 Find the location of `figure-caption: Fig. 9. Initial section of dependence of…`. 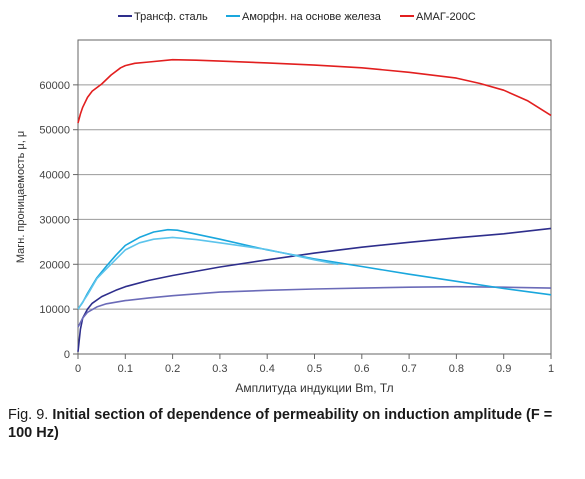

figure-caption: Fig. 9. Initial section of dependence of… is located at coordinates (288, 424).